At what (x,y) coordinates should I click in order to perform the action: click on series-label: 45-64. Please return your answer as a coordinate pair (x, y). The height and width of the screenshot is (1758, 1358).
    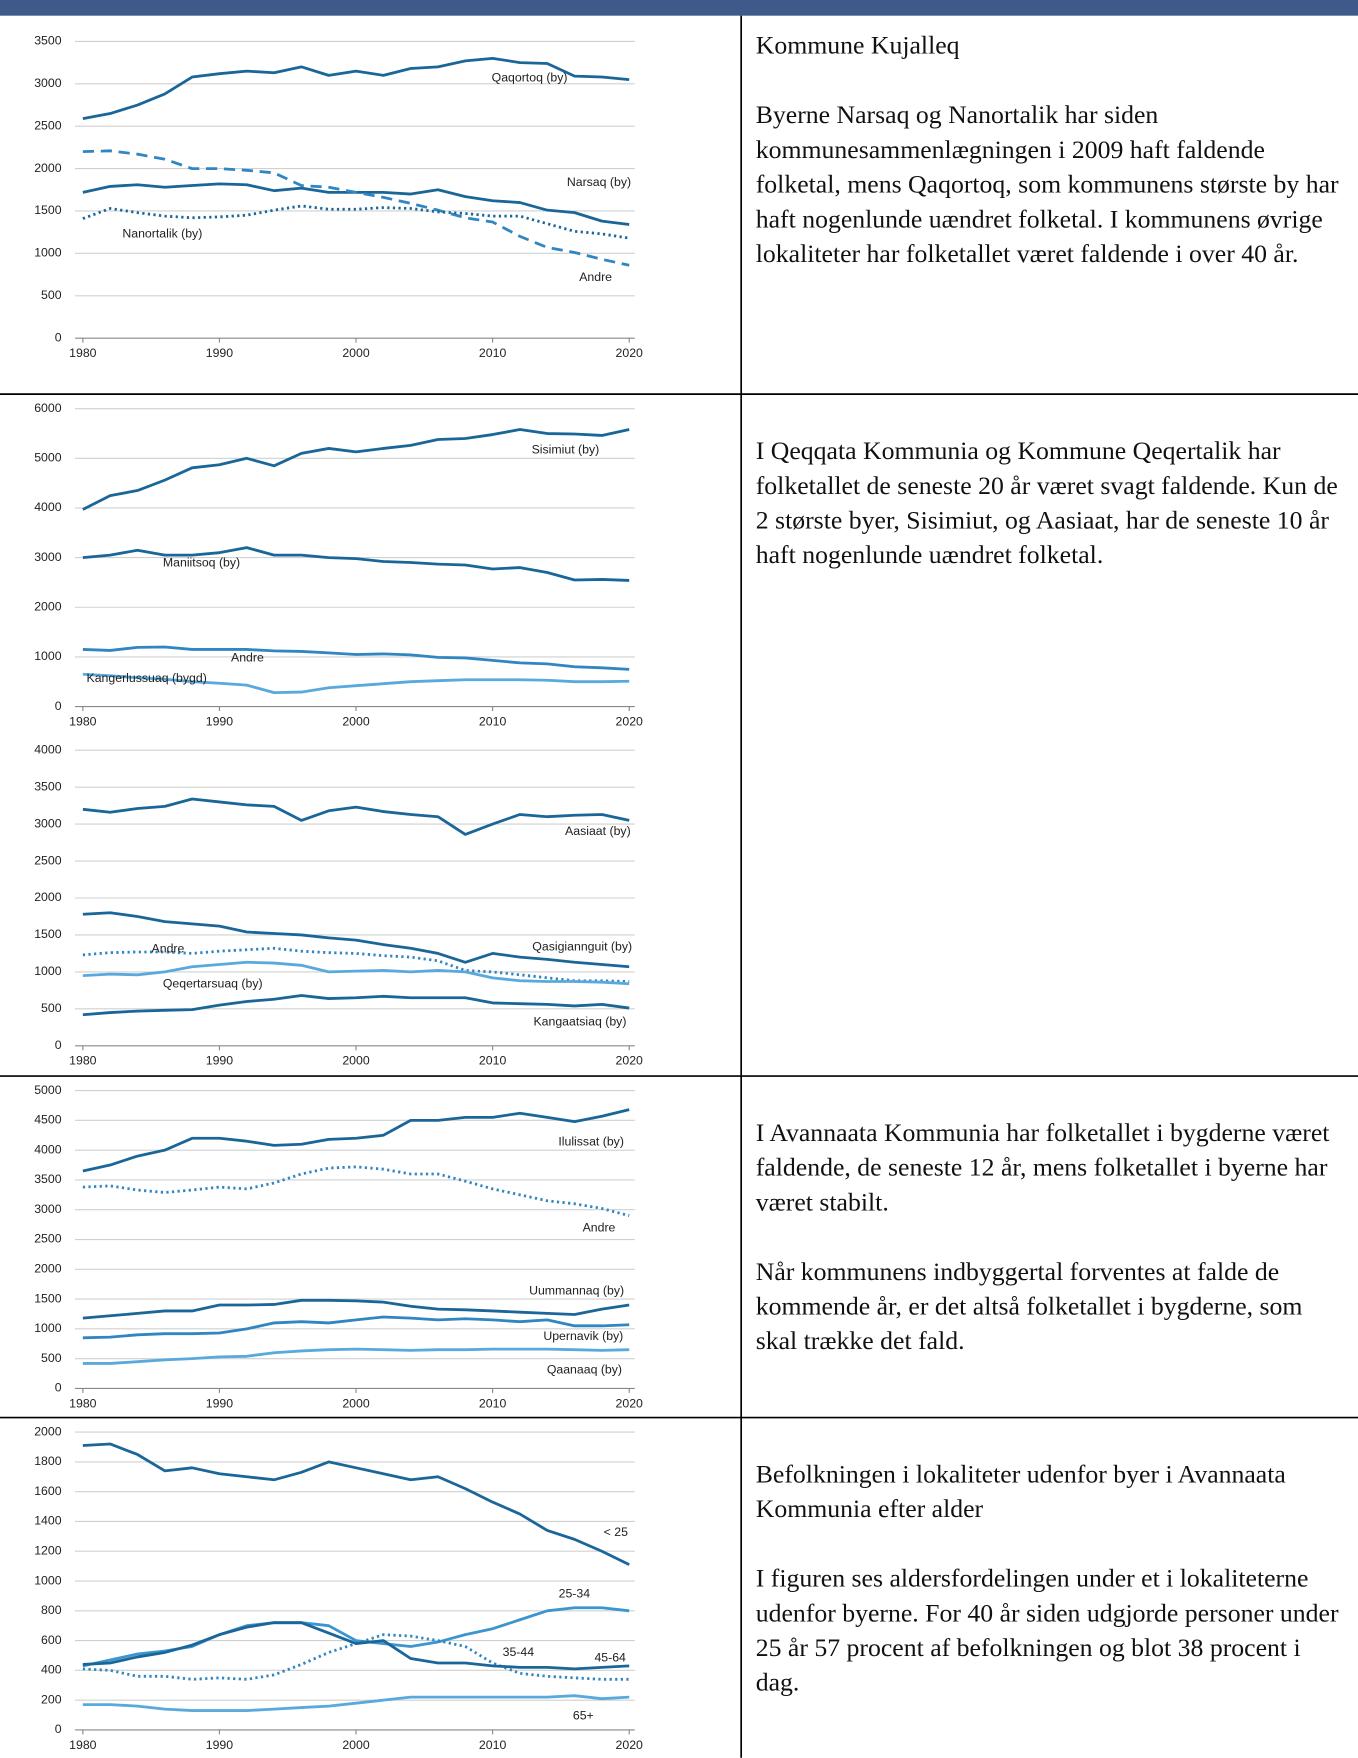
    Looking at the image, I should click on (610, 1658).